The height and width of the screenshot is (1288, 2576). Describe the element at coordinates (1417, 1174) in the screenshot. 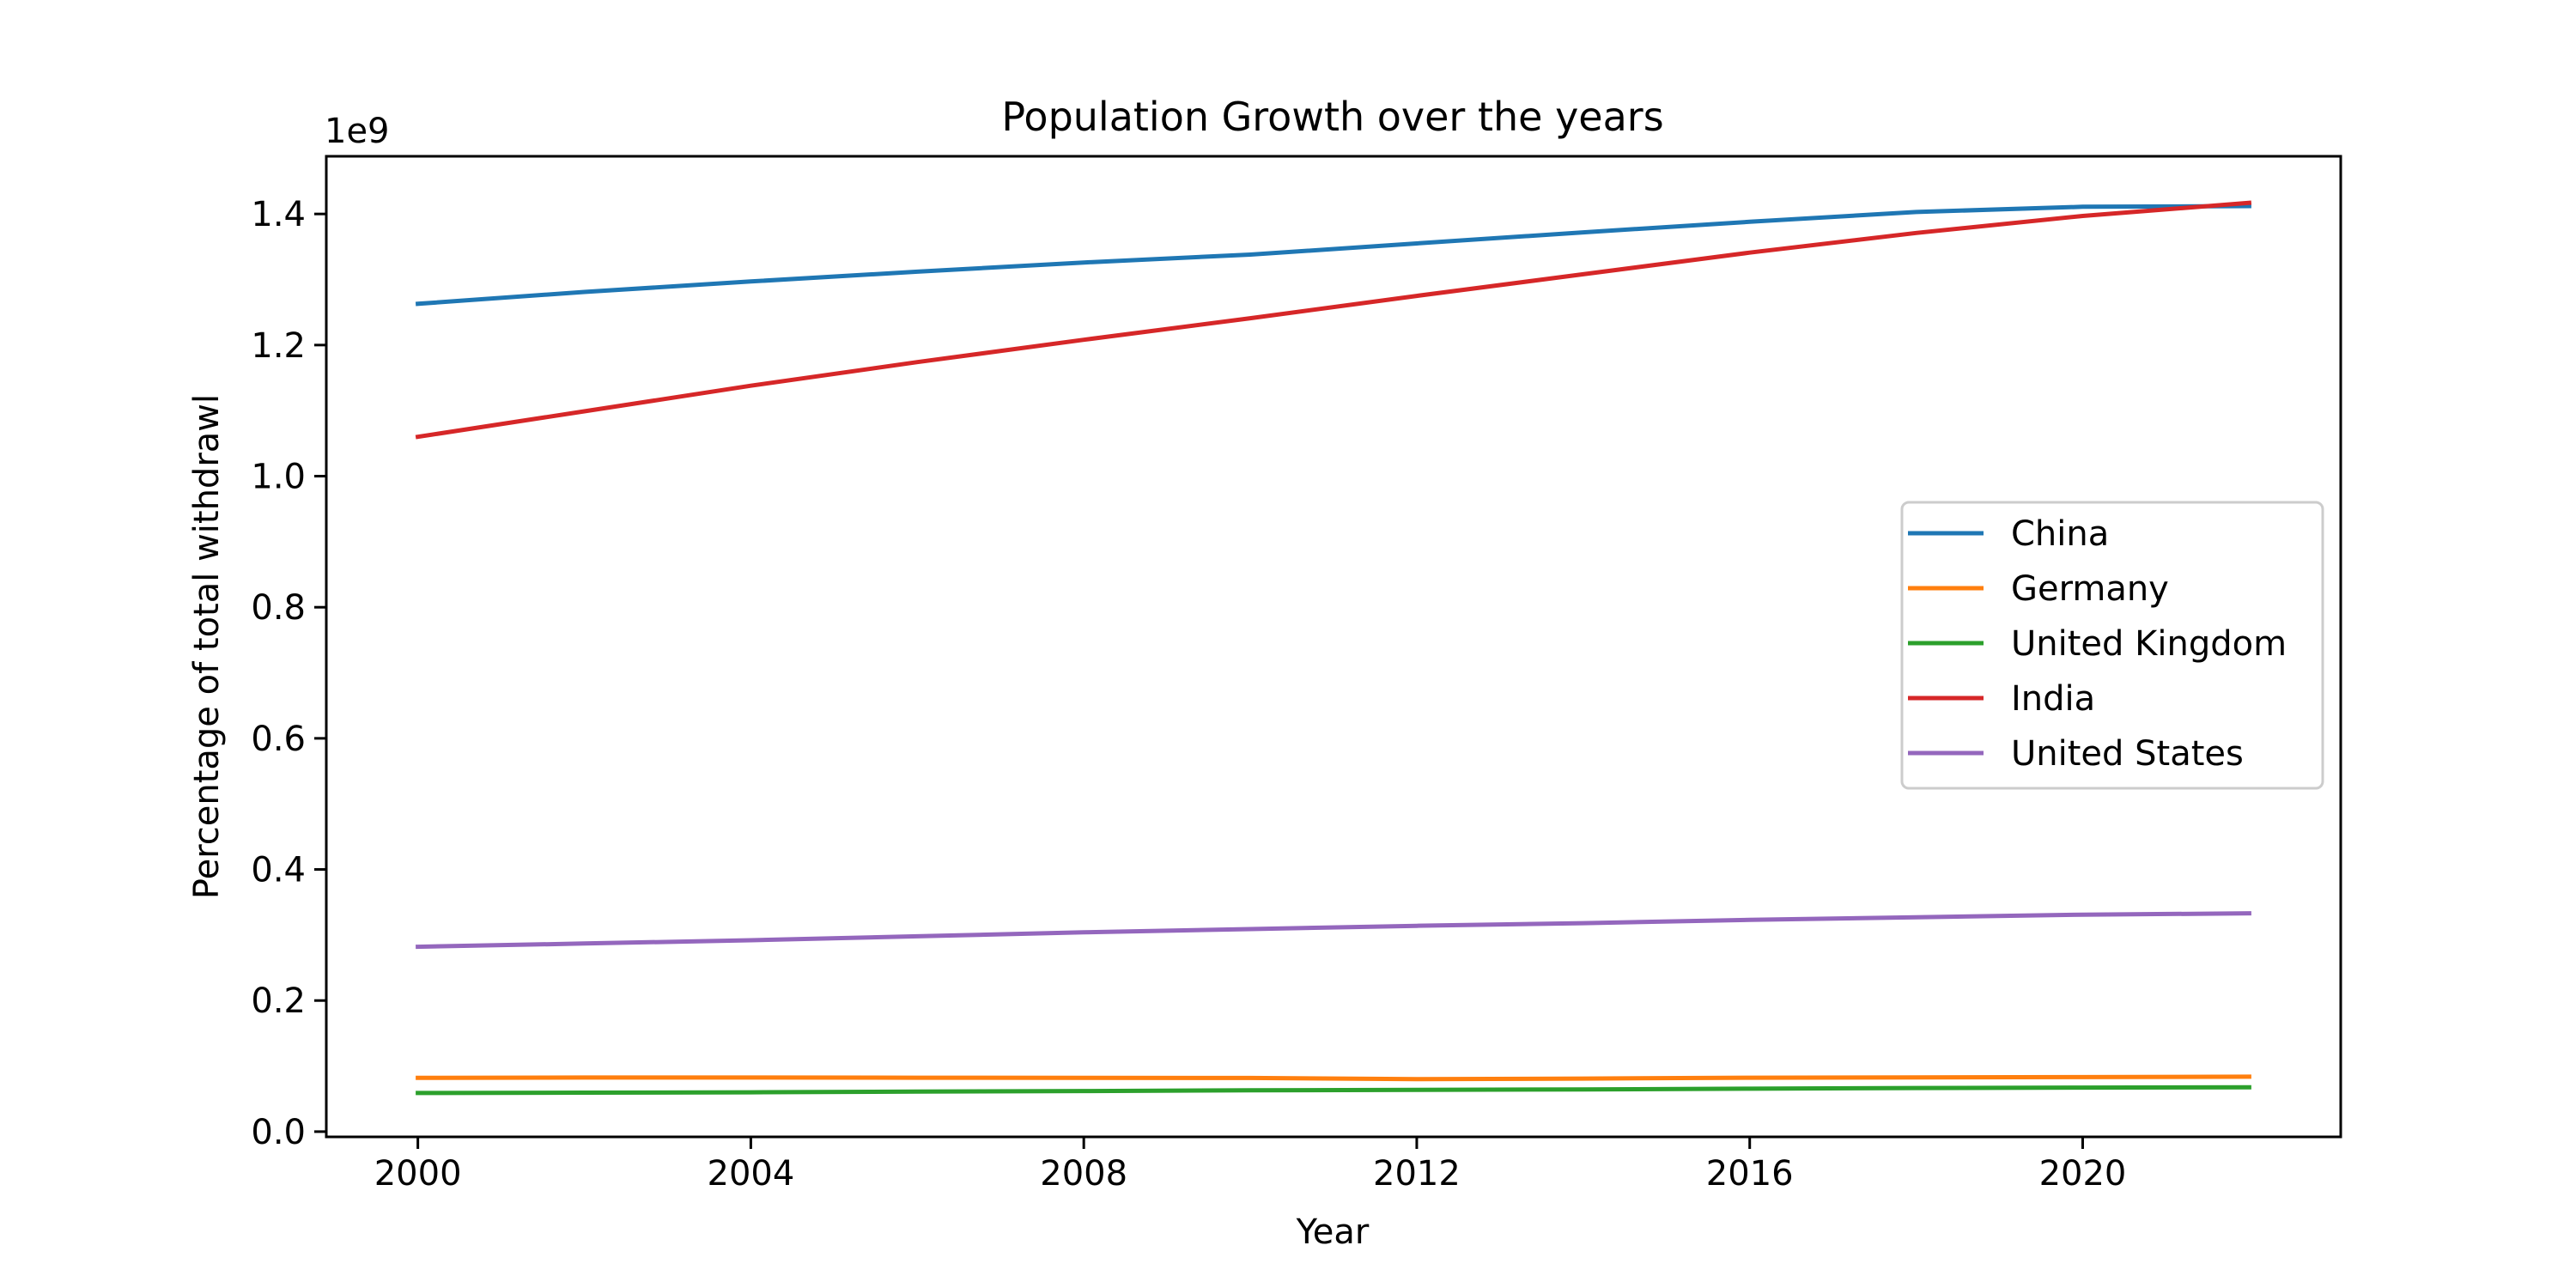

I see `x-tick-label: 2012` at that location.